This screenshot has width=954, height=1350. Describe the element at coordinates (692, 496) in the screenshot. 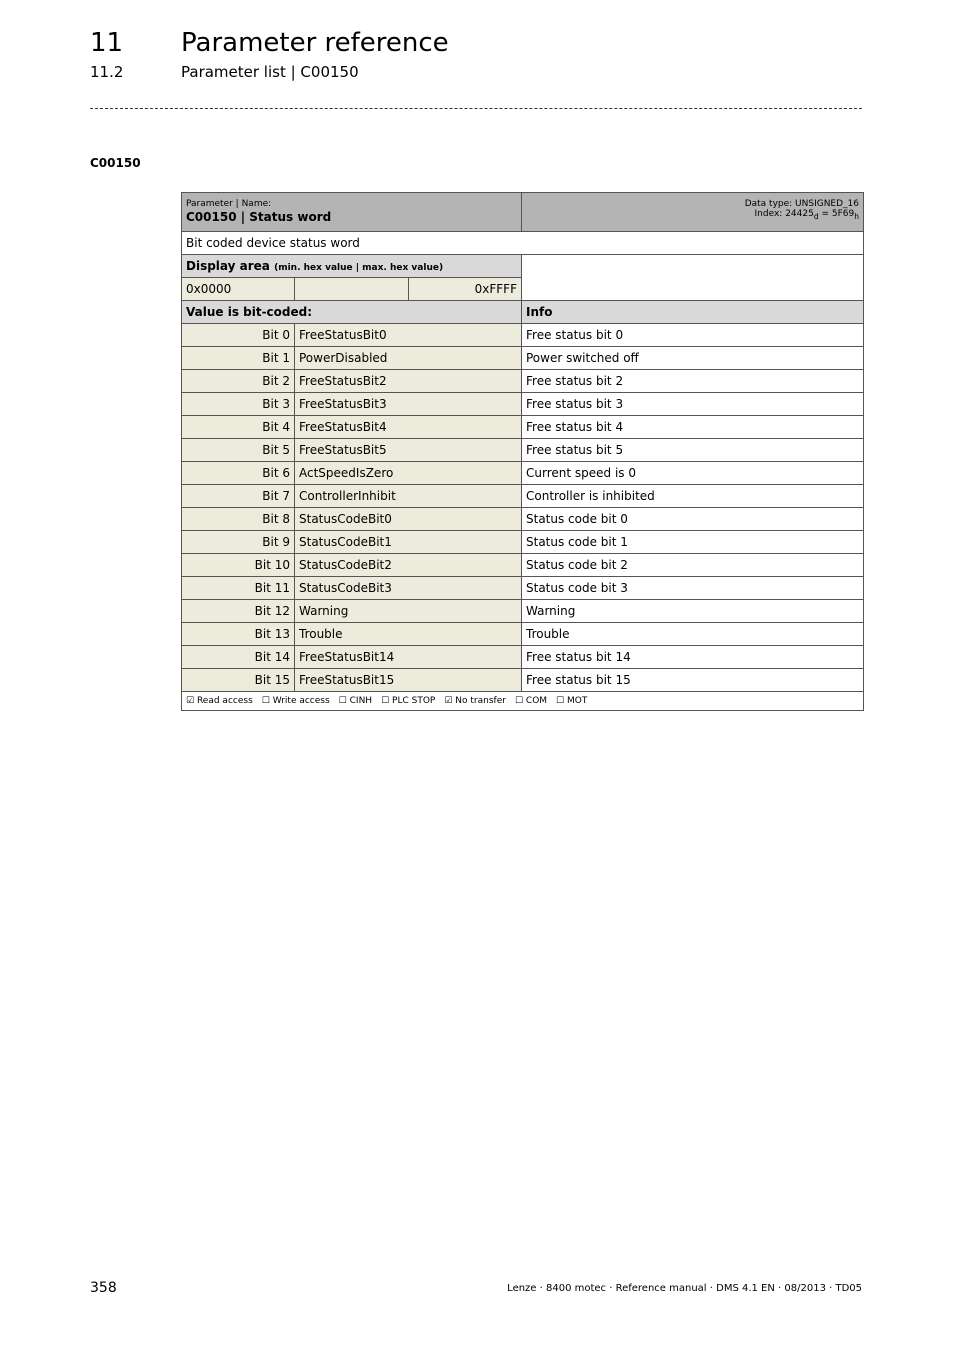

I see `bit-info: Controller is inhibited` at that location.